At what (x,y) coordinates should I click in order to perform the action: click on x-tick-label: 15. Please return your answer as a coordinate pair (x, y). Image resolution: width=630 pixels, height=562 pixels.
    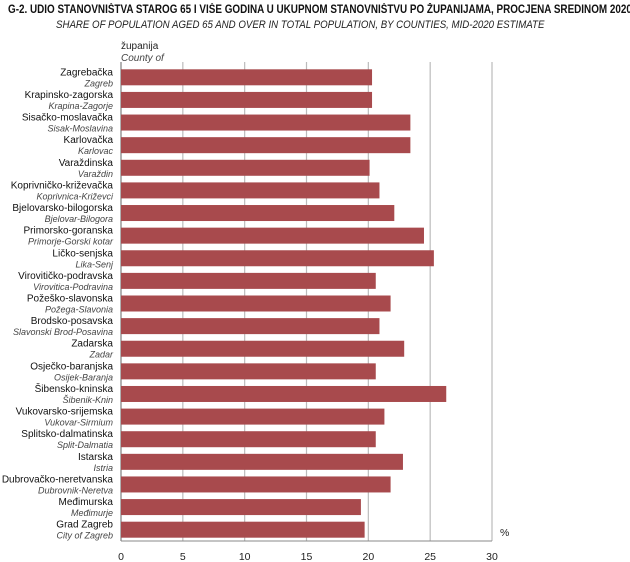
    Looking at the image, I should click on (307, 556).